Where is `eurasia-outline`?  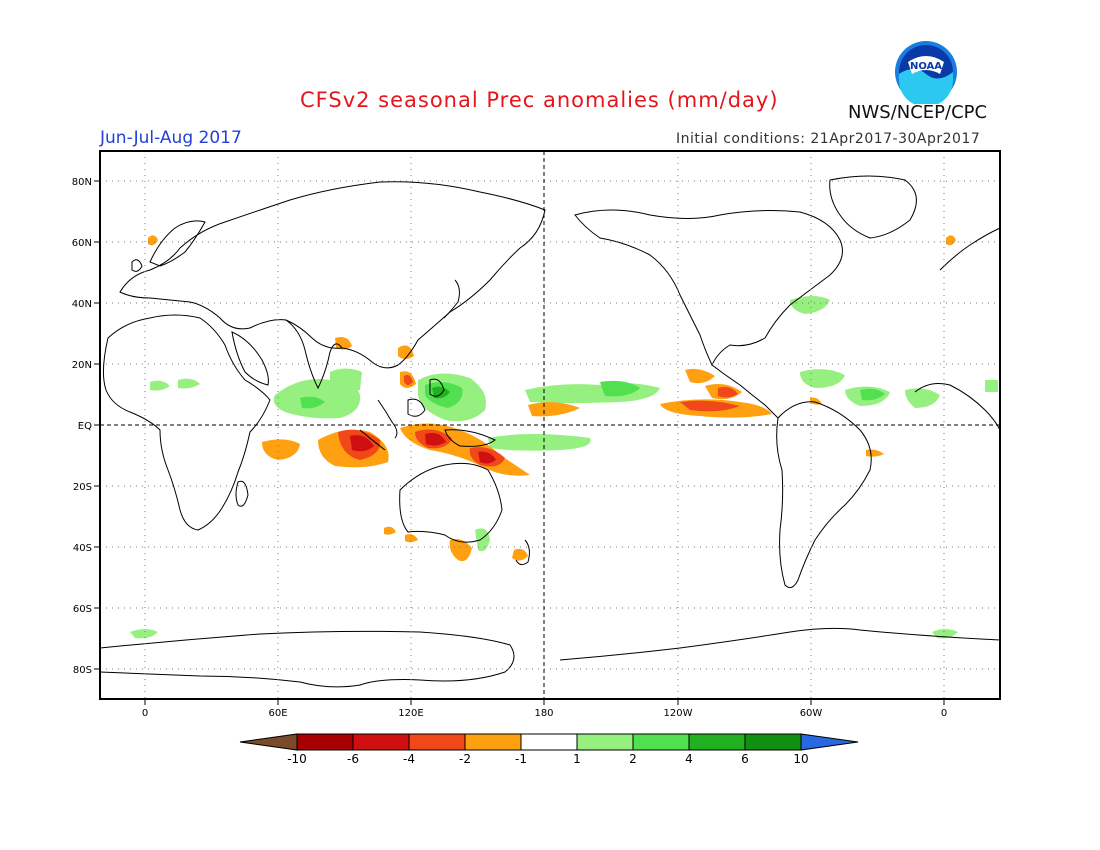
eurasia-outline is located at coordinates (332, 275).